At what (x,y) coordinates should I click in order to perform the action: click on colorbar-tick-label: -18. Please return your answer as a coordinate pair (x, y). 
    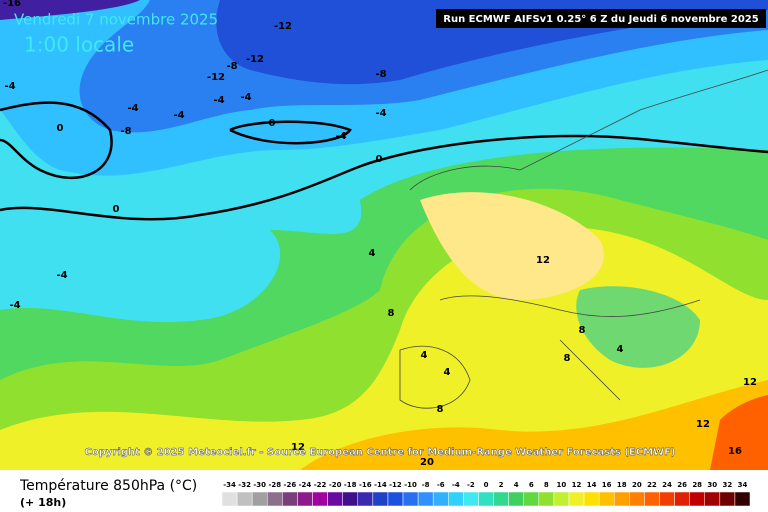
    Looking at the image, I should click on (350, 485).